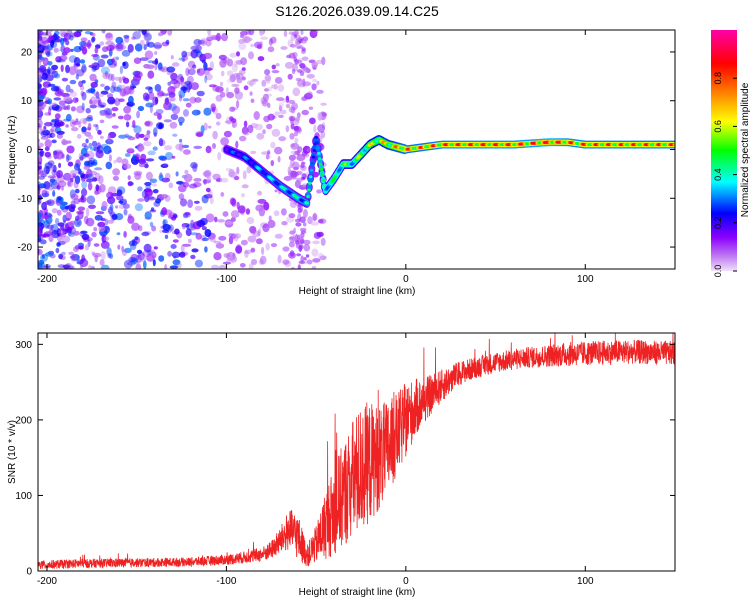  What do you see at coordinates (725, 174) in the screenshot?
I see `colorbar-ticks: 0.0 0.2 0.4 0.6 0.8` at bounding box center [725, 174].